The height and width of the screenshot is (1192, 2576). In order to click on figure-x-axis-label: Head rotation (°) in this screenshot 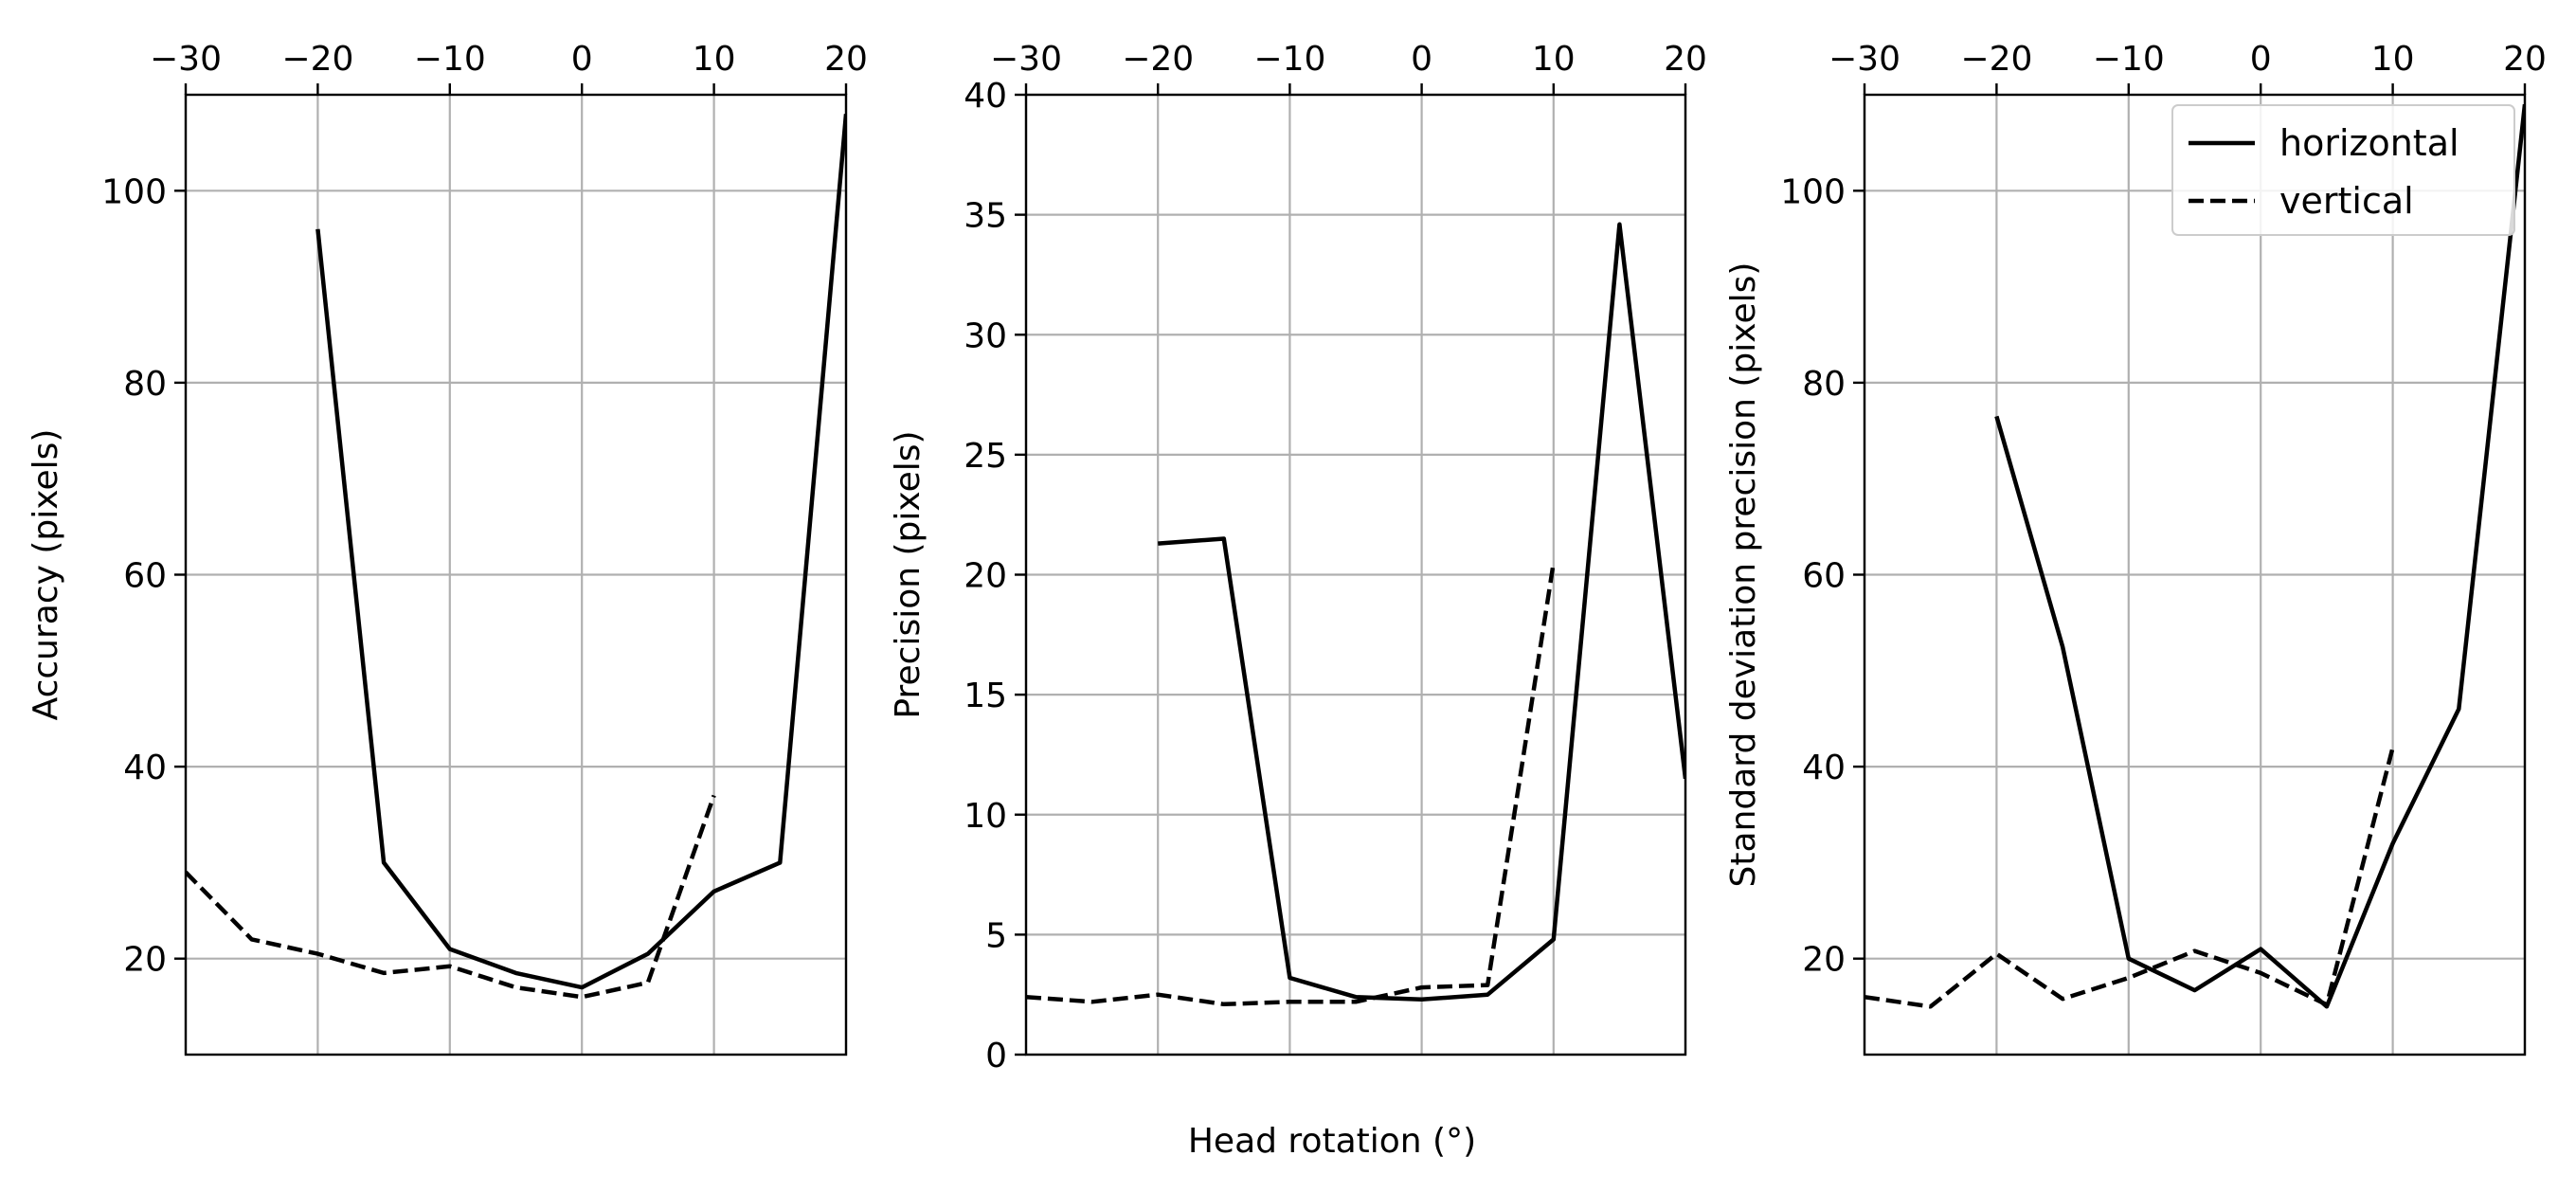, I will do `click(1332, 1141)`.